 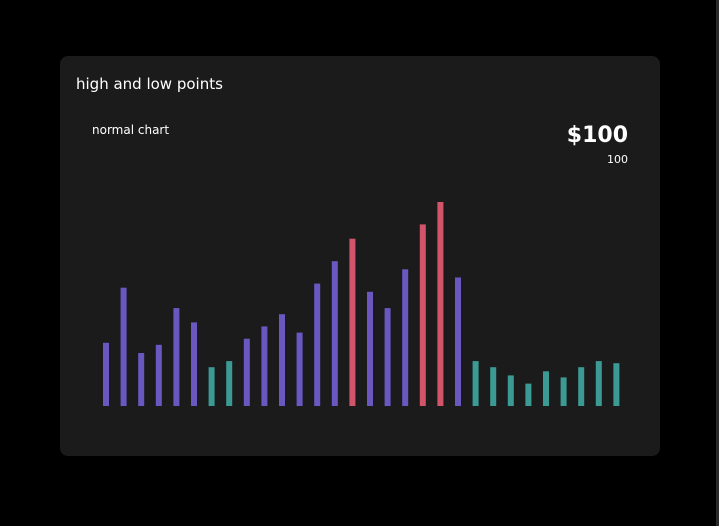 I want to click on price-value: $100, so click(x=597, y=135).